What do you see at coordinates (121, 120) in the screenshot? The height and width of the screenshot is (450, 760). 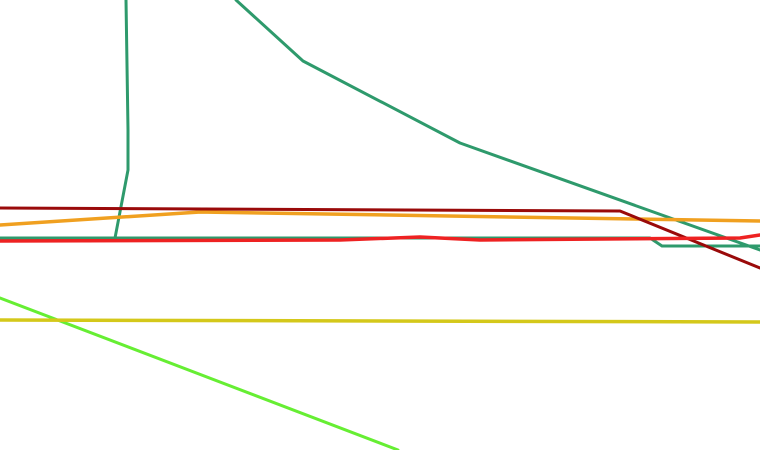 I see `road-green-vertical` at bounding box center [121, 120].